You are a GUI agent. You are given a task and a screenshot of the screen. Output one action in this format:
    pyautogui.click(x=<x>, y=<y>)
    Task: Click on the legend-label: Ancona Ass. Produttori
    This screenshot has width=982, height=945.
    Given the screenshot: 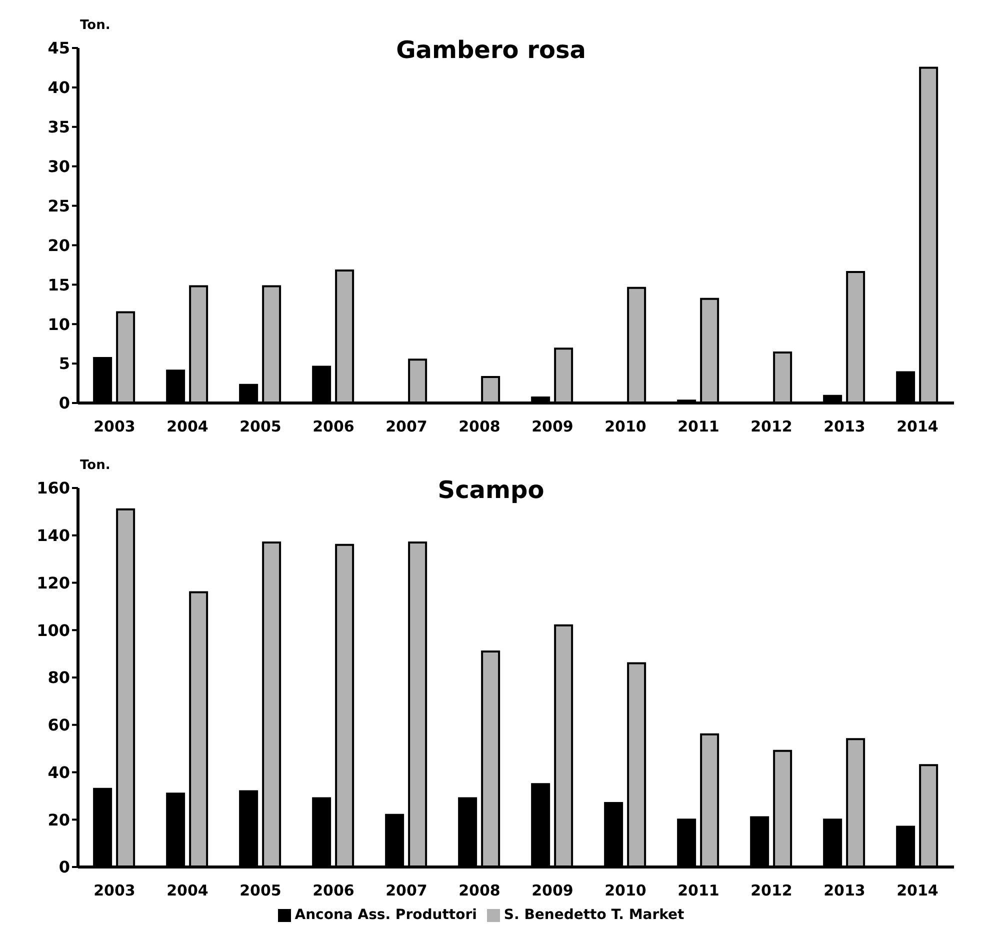 What is the action you would take?
    pyautogui.click(x=385, y=915)
    